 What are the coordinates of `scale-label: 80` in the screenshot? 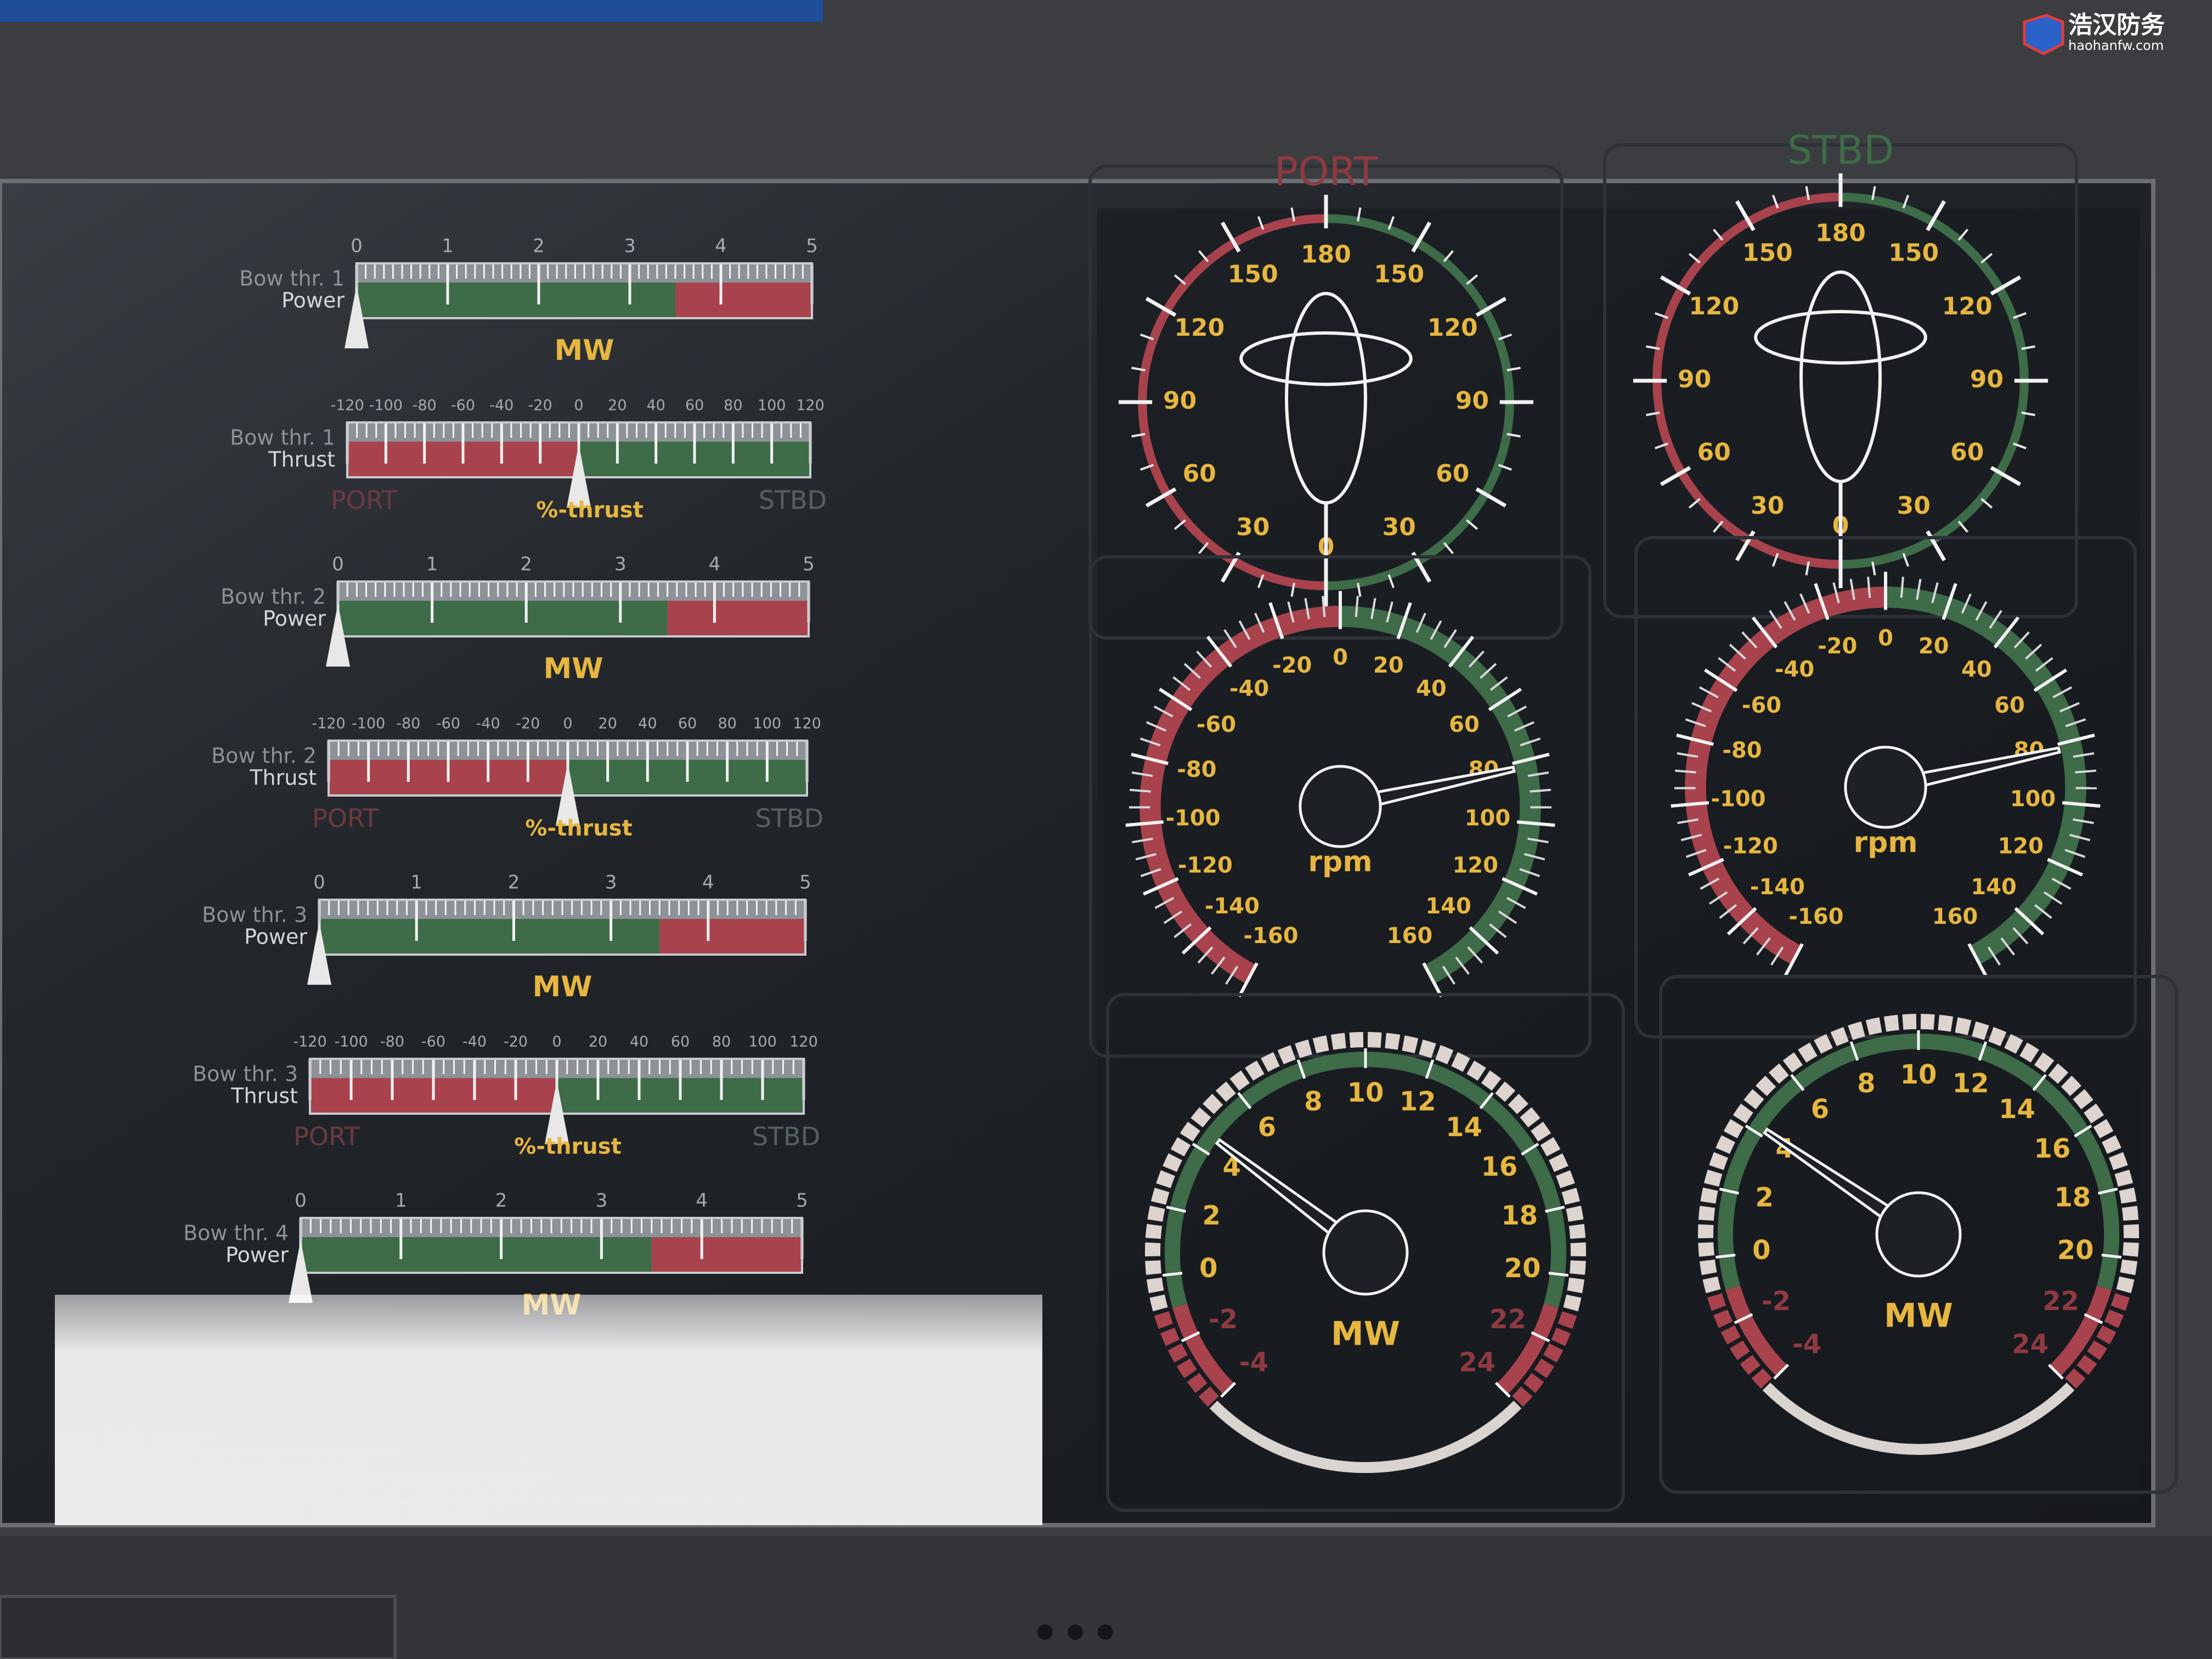 It's located at (727, 723).